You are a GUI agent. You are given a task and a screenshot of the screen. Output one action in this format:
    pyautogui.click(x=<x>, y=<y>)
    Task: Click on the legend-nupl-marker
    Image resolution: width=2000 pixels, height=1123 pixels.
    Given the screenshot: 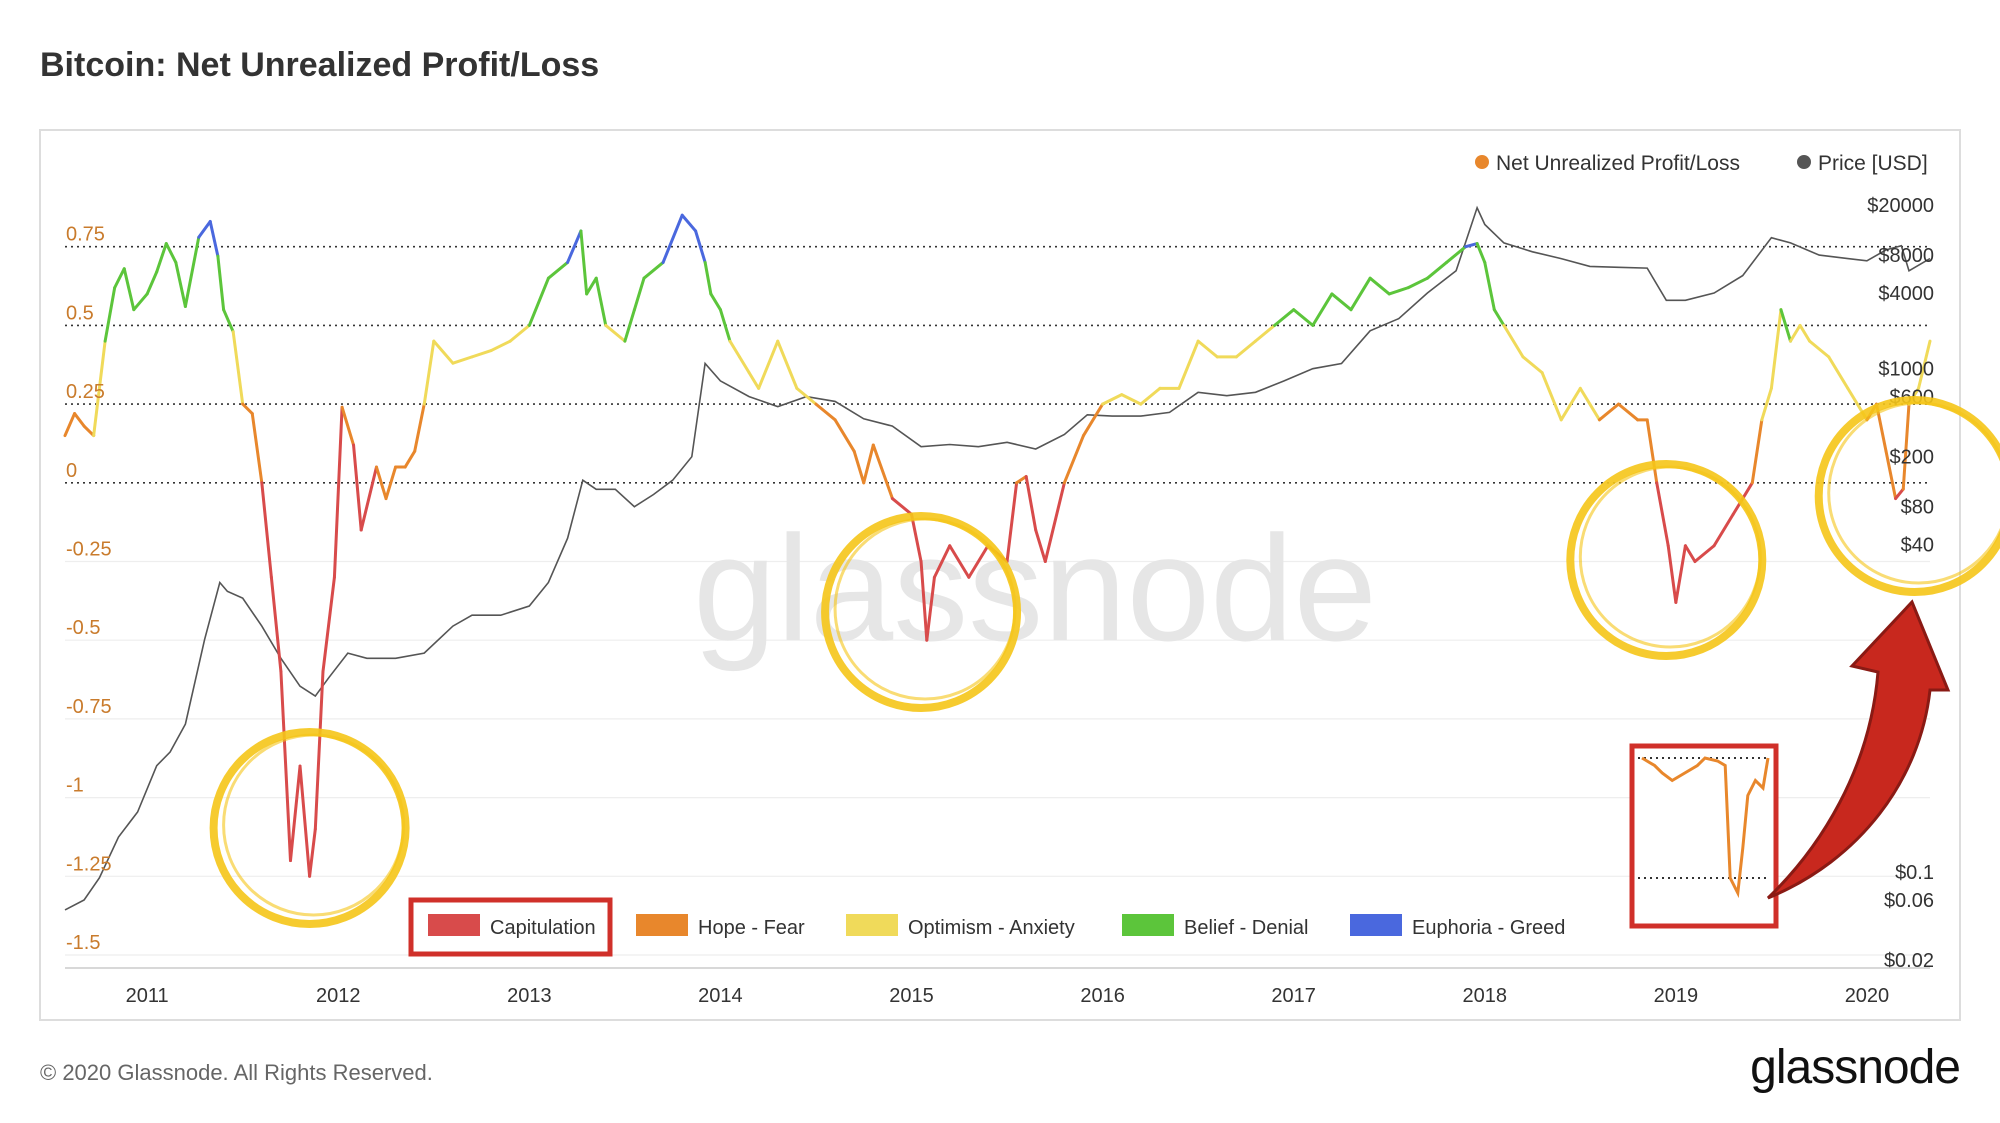 What is the action you would take?
    pyautogui.click(x=1482, y=162)
    